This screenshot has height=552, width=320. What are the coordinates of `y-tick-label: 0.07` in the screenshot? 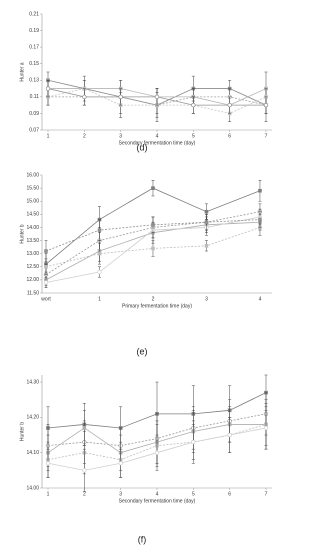 It's located at (34, 130).